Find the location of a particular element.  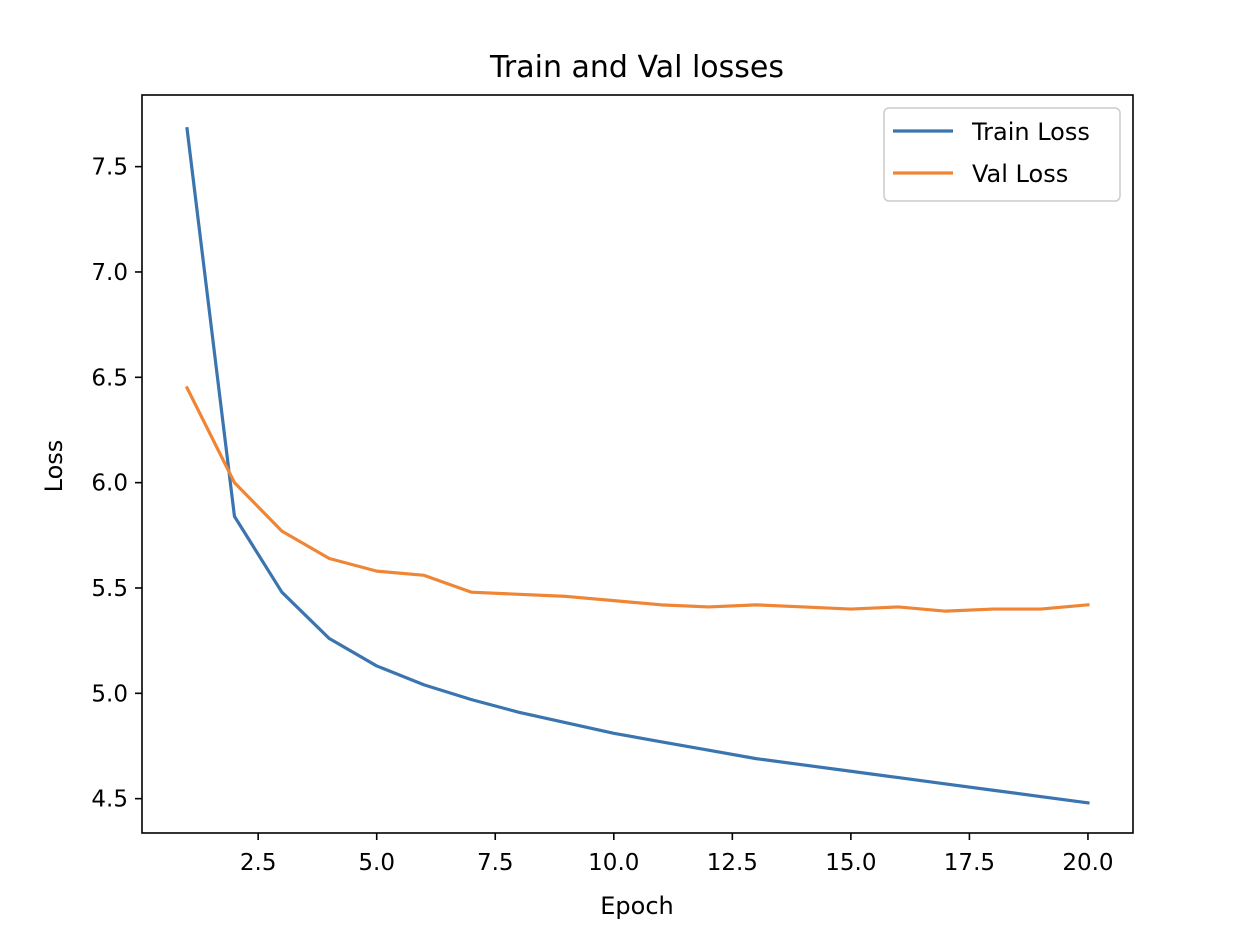

y-tick-label: 6.5 is located at coordinates (109, 378).